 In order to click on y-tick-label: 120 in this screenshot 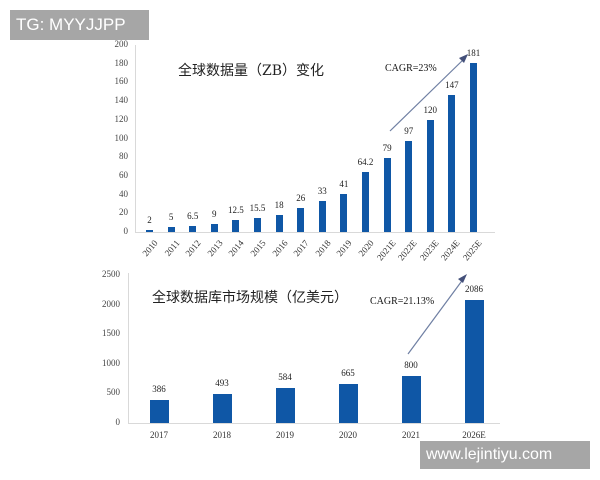, I will do `click(121, 118)`.